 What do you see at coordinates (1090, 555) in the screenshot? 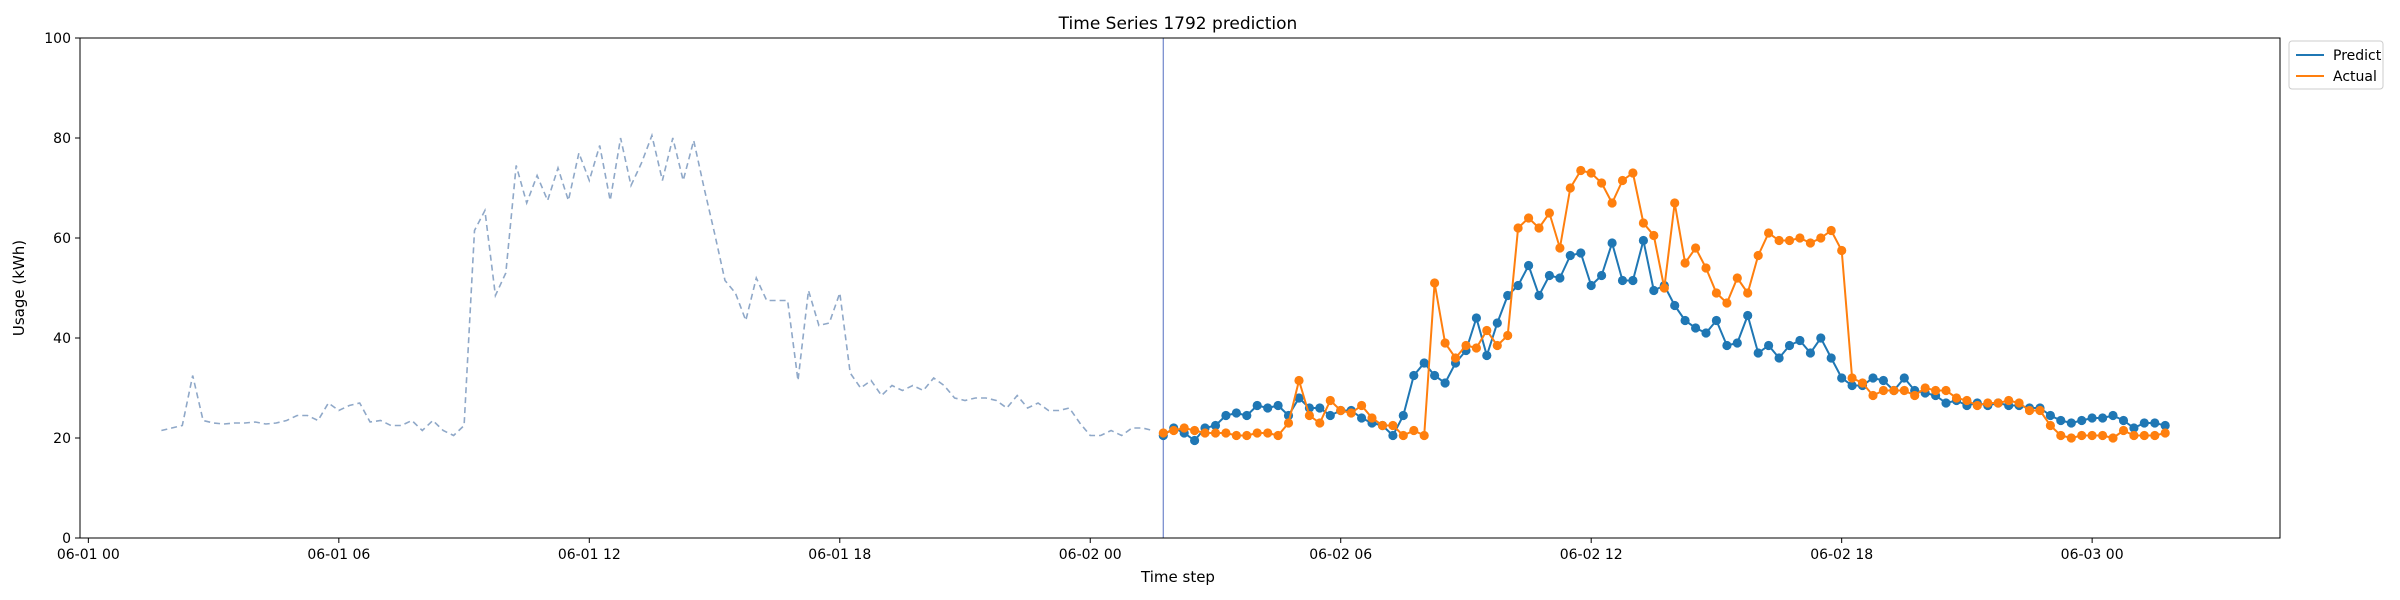
I see `x-tick-label: 06-02 00` at bounding box center [1090, 555].